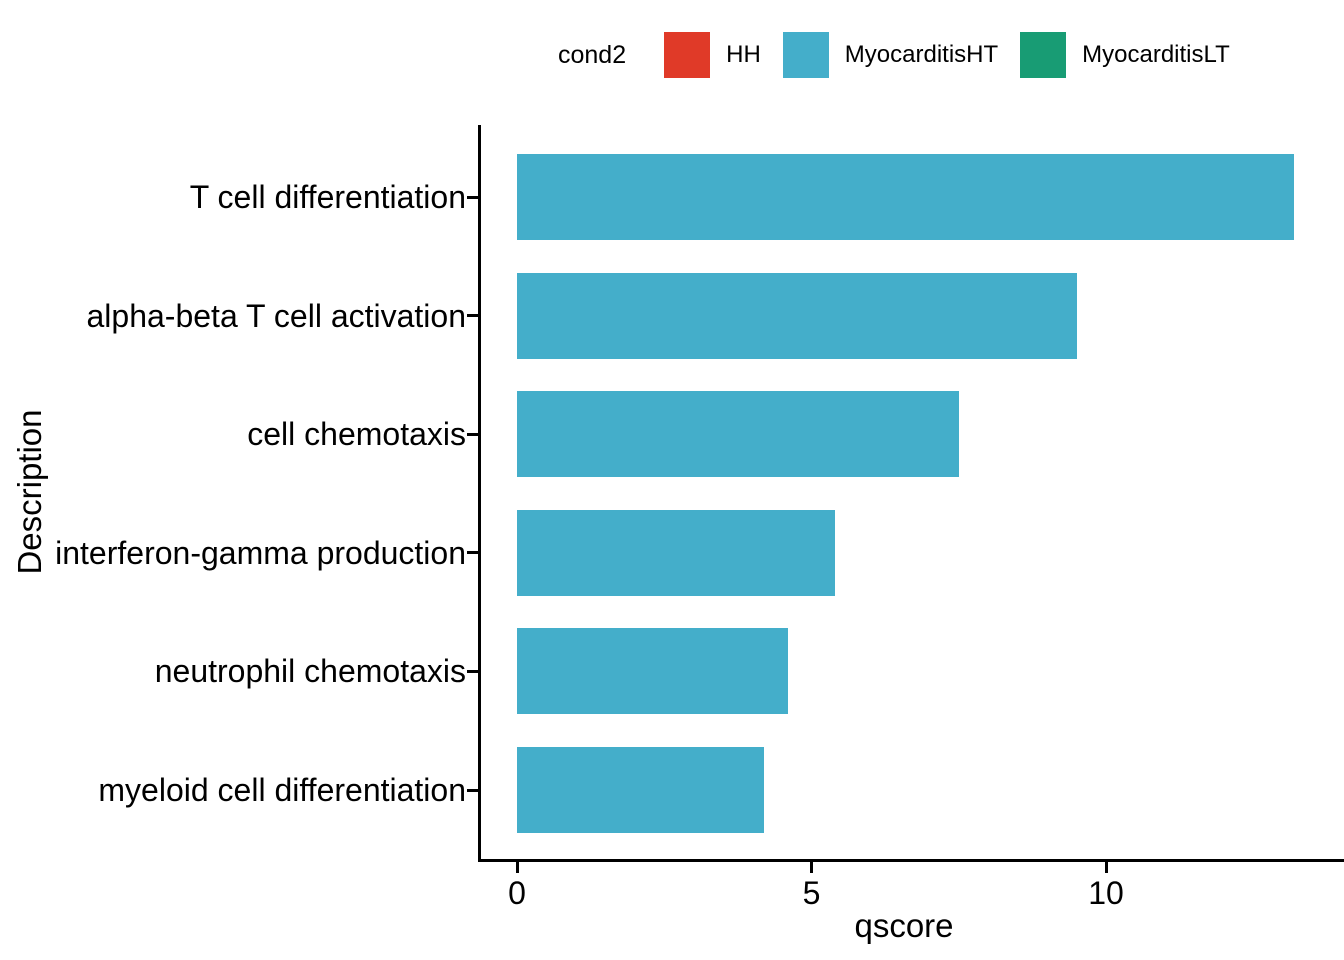 Image resolution: width=1344 pixels, height=960 pixels. What do you see at coordinates (327, 197) in the screenshot?
I see `y-axis-label: T cell differentiation` at bounding box center [327, 197].